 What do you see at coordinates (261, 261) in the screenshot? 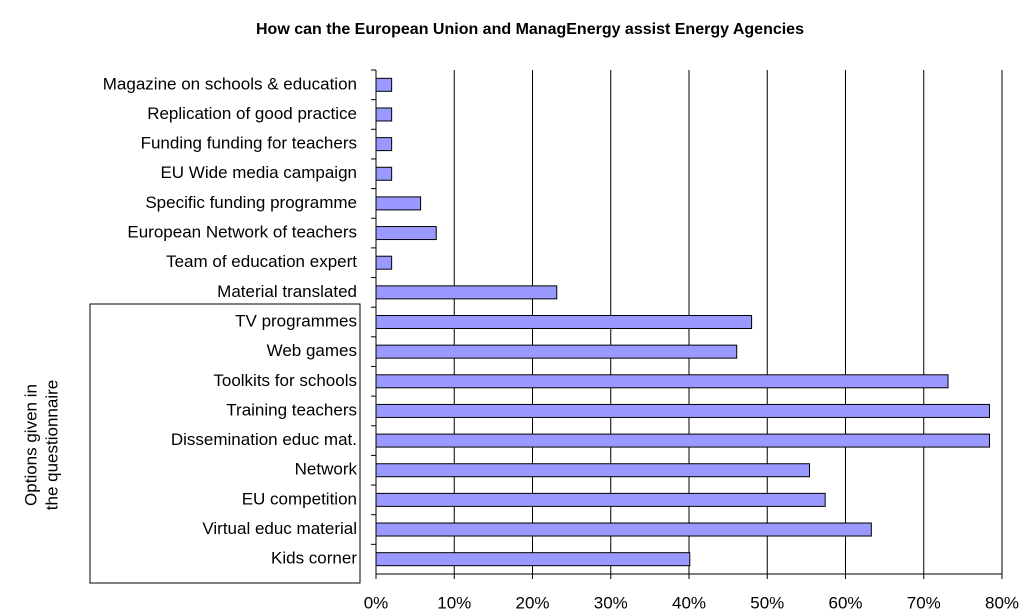
I see `y-tick-label: Team of education expert` at bounding box center [261, 261].